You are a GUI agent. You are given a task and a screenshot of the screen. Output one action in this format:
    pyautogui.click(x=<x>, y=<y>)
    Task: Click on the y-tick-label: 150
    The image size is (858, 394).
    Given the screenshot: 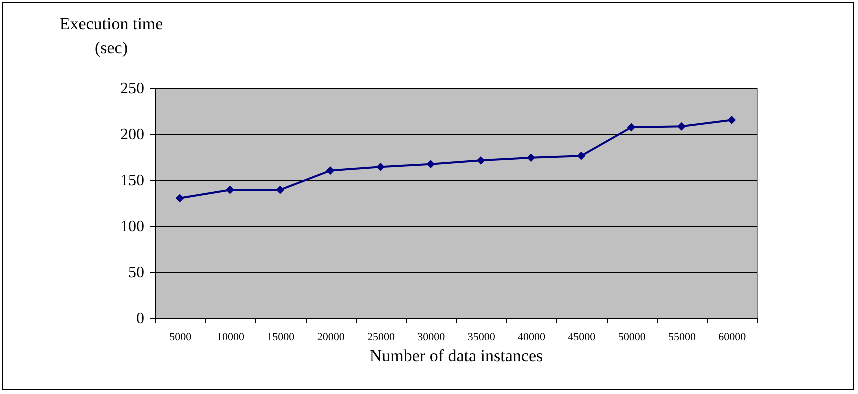 What is the action you would take?
    pyautogui.click(x=132, y=181)
    